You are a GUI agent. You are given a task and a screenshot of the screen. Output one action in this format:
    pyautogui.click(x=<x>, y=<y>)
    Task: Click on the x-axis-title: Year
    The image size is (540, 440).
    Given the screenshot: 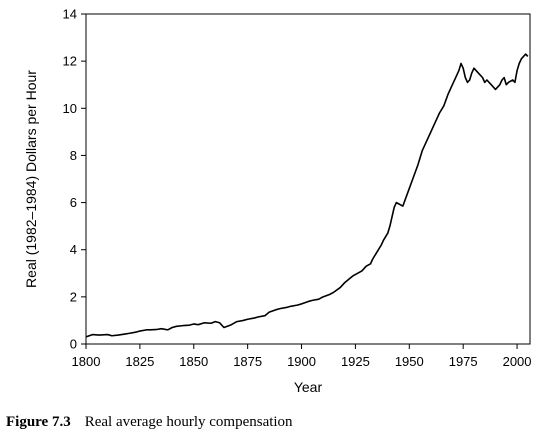 What is the action you would take?
    pyautogui.click(x=308, y=387)
    